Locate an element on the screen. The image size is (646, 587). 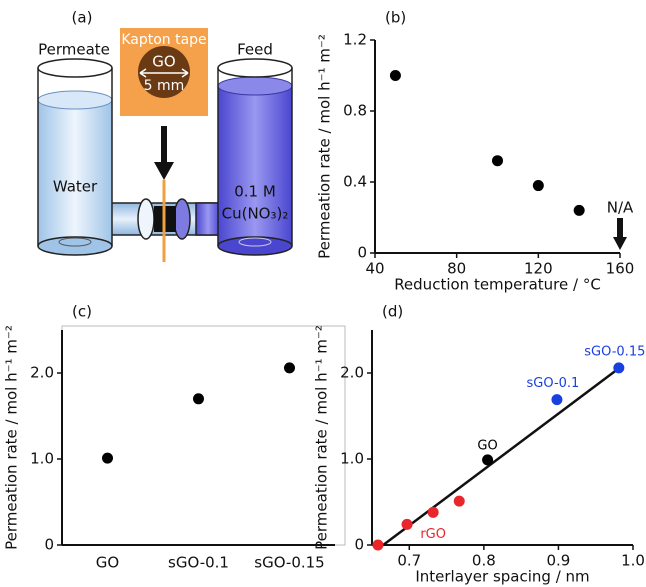
feed-liquid is located at coordinates (255, 166).